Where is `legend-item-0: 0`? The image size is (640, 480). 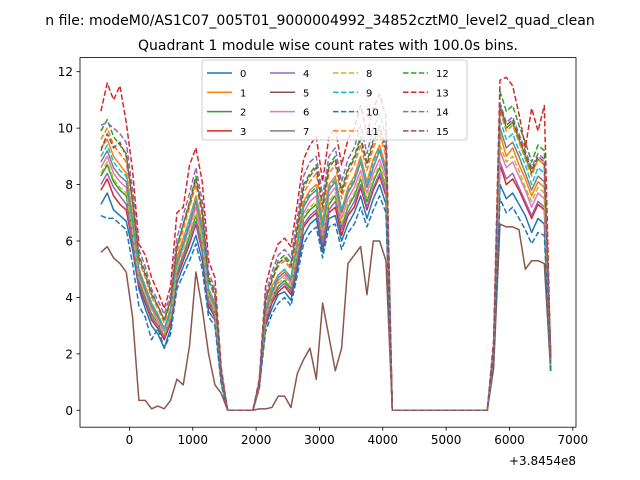
legend-item-0: 0 is located at coordinates (226, 74).